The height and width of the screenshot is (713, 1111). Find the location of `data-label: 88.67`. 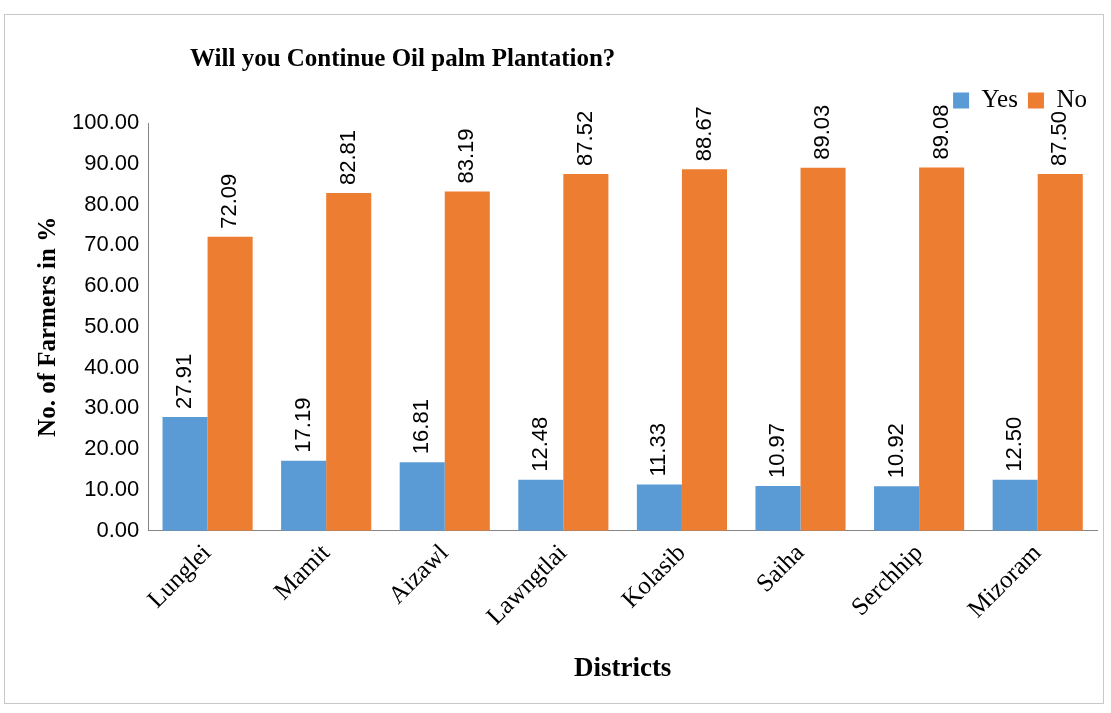

data-label: 88.67 is located at coordinates (703, 134).